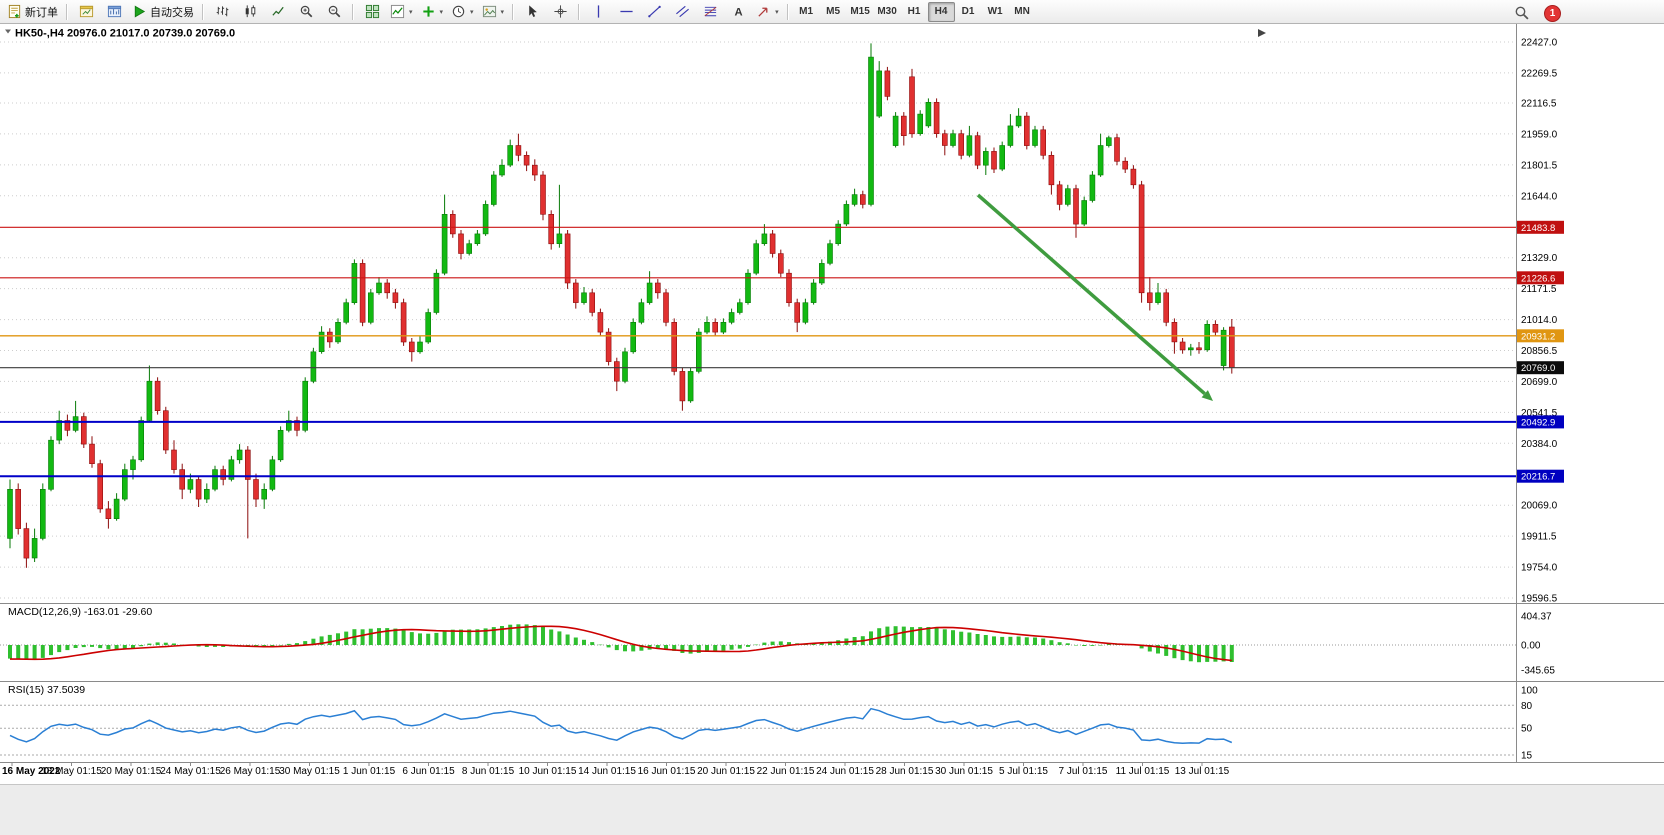 The height and width of the screenshot is (835, 1664). I want to click on text-icon: A, so click(738, 11).